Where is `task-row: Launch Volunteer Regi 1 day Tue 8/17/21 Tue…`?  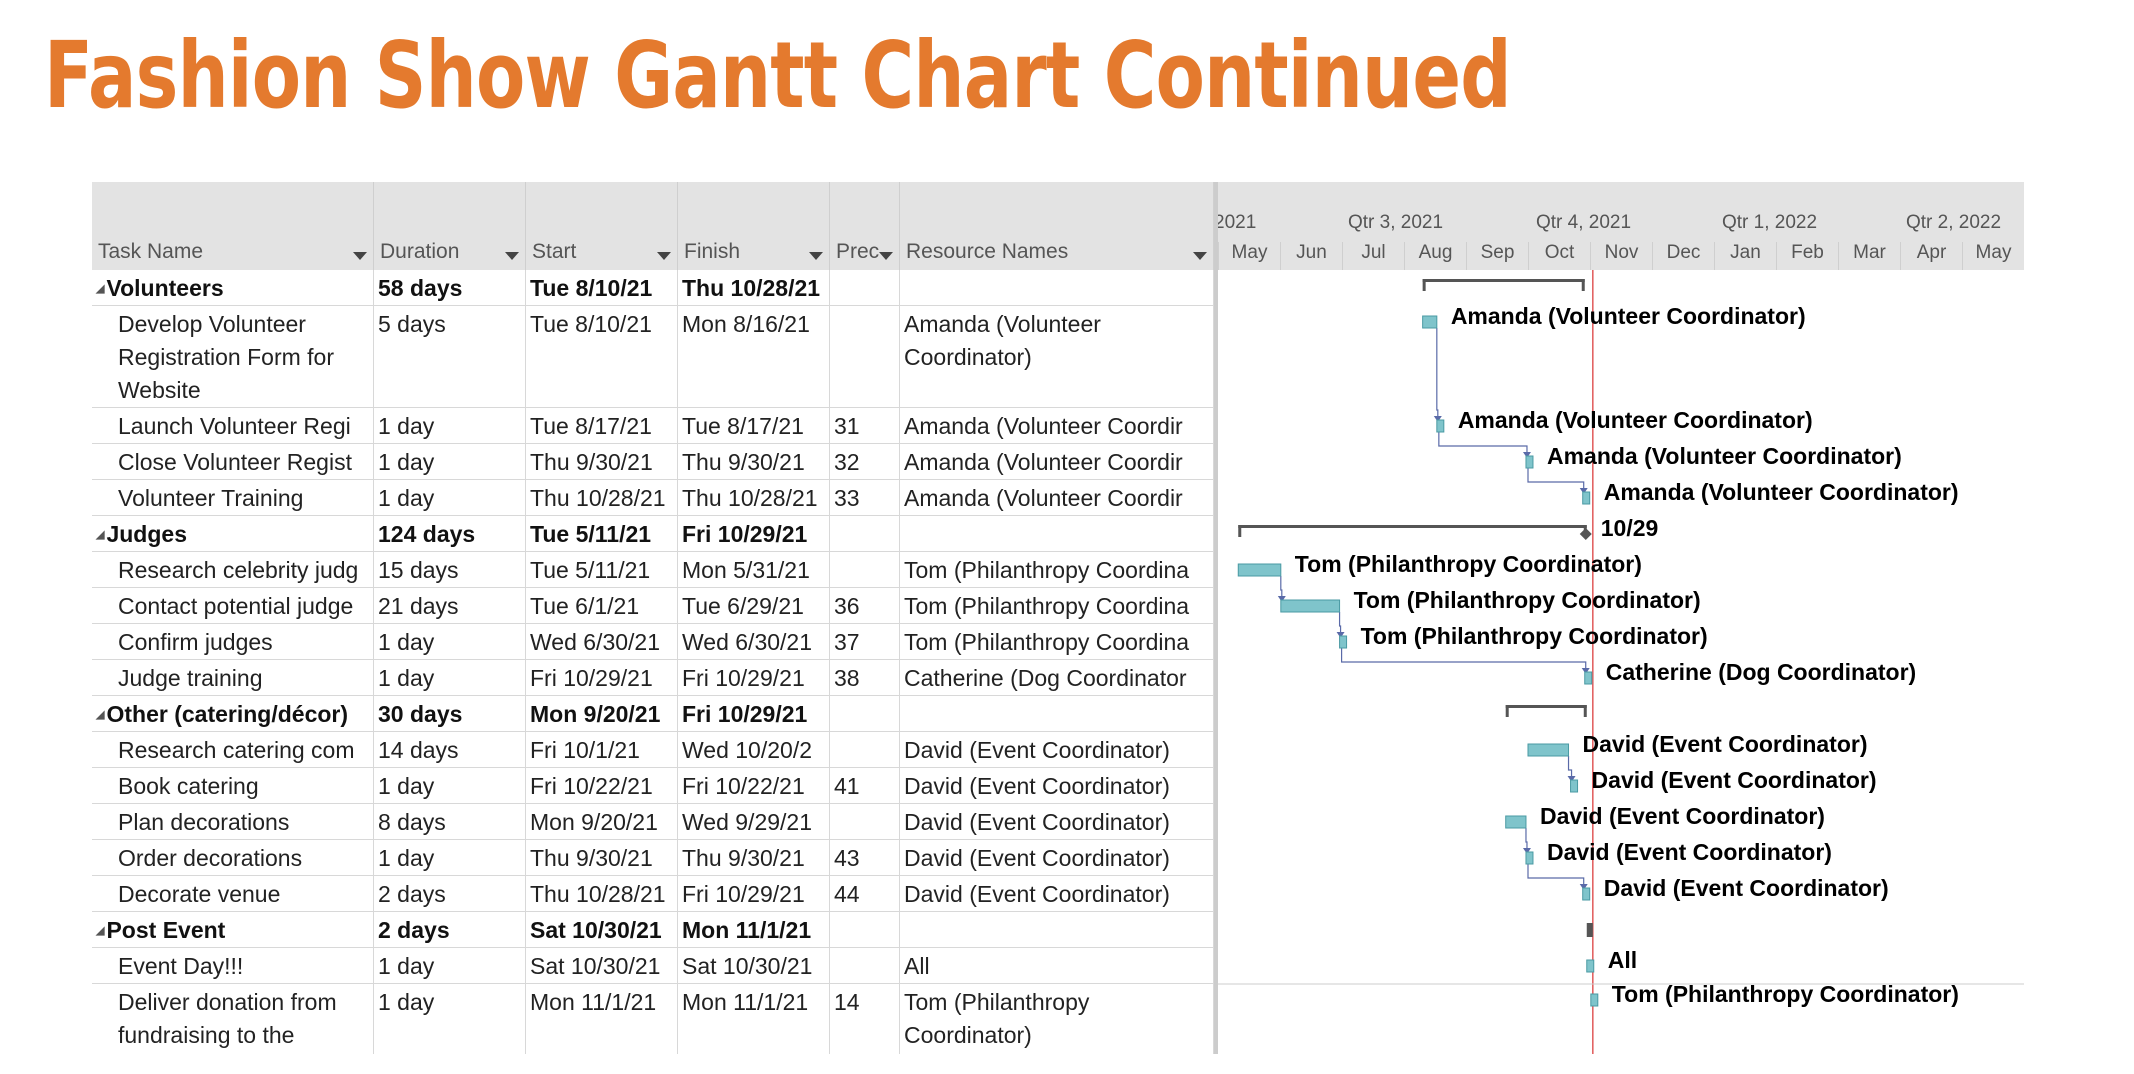 task-row: Launch Volunteer Regi 1 day Tue 8/17/21 Tue… is located at coordinates (653, 426).